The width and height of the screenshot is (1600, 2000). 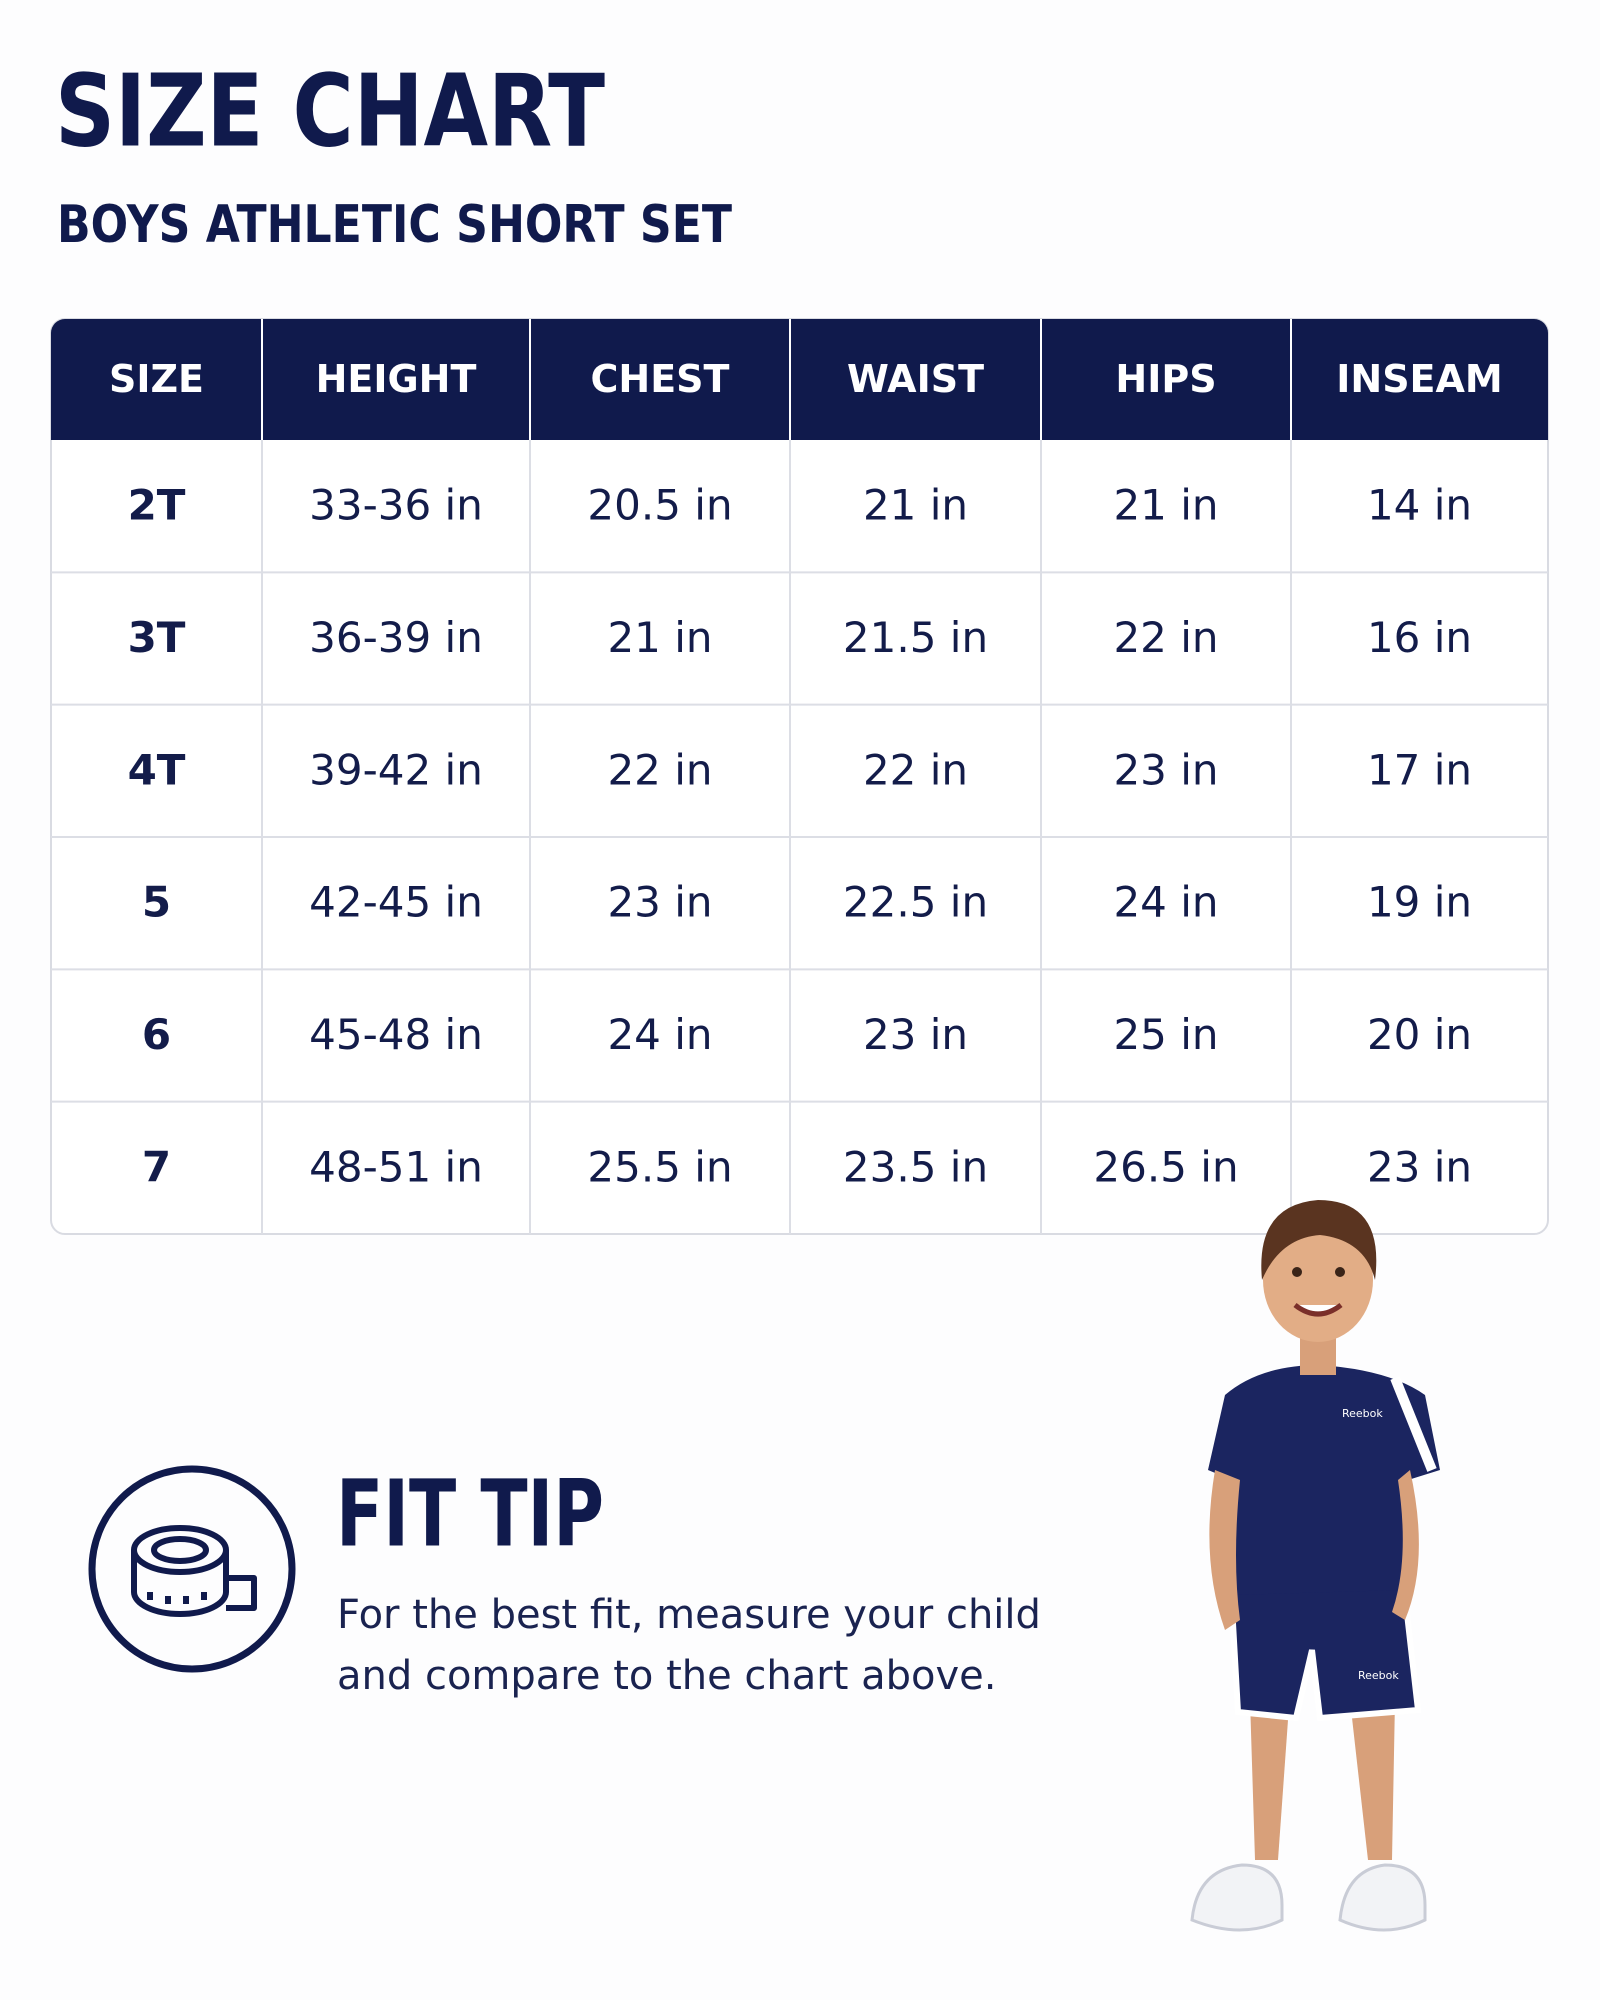 What do you see at coordinates (396, 1166) in the screenshot?
I see `measure-cell: 48-51 in` at bounding box center [396, 1166].